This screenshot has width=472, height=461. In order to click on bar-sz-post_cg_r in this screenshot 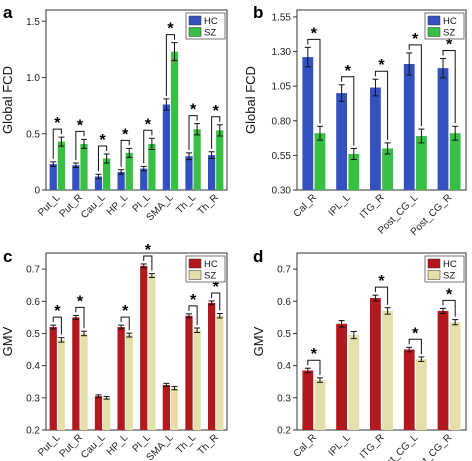, I will do `click(455, 161)`.